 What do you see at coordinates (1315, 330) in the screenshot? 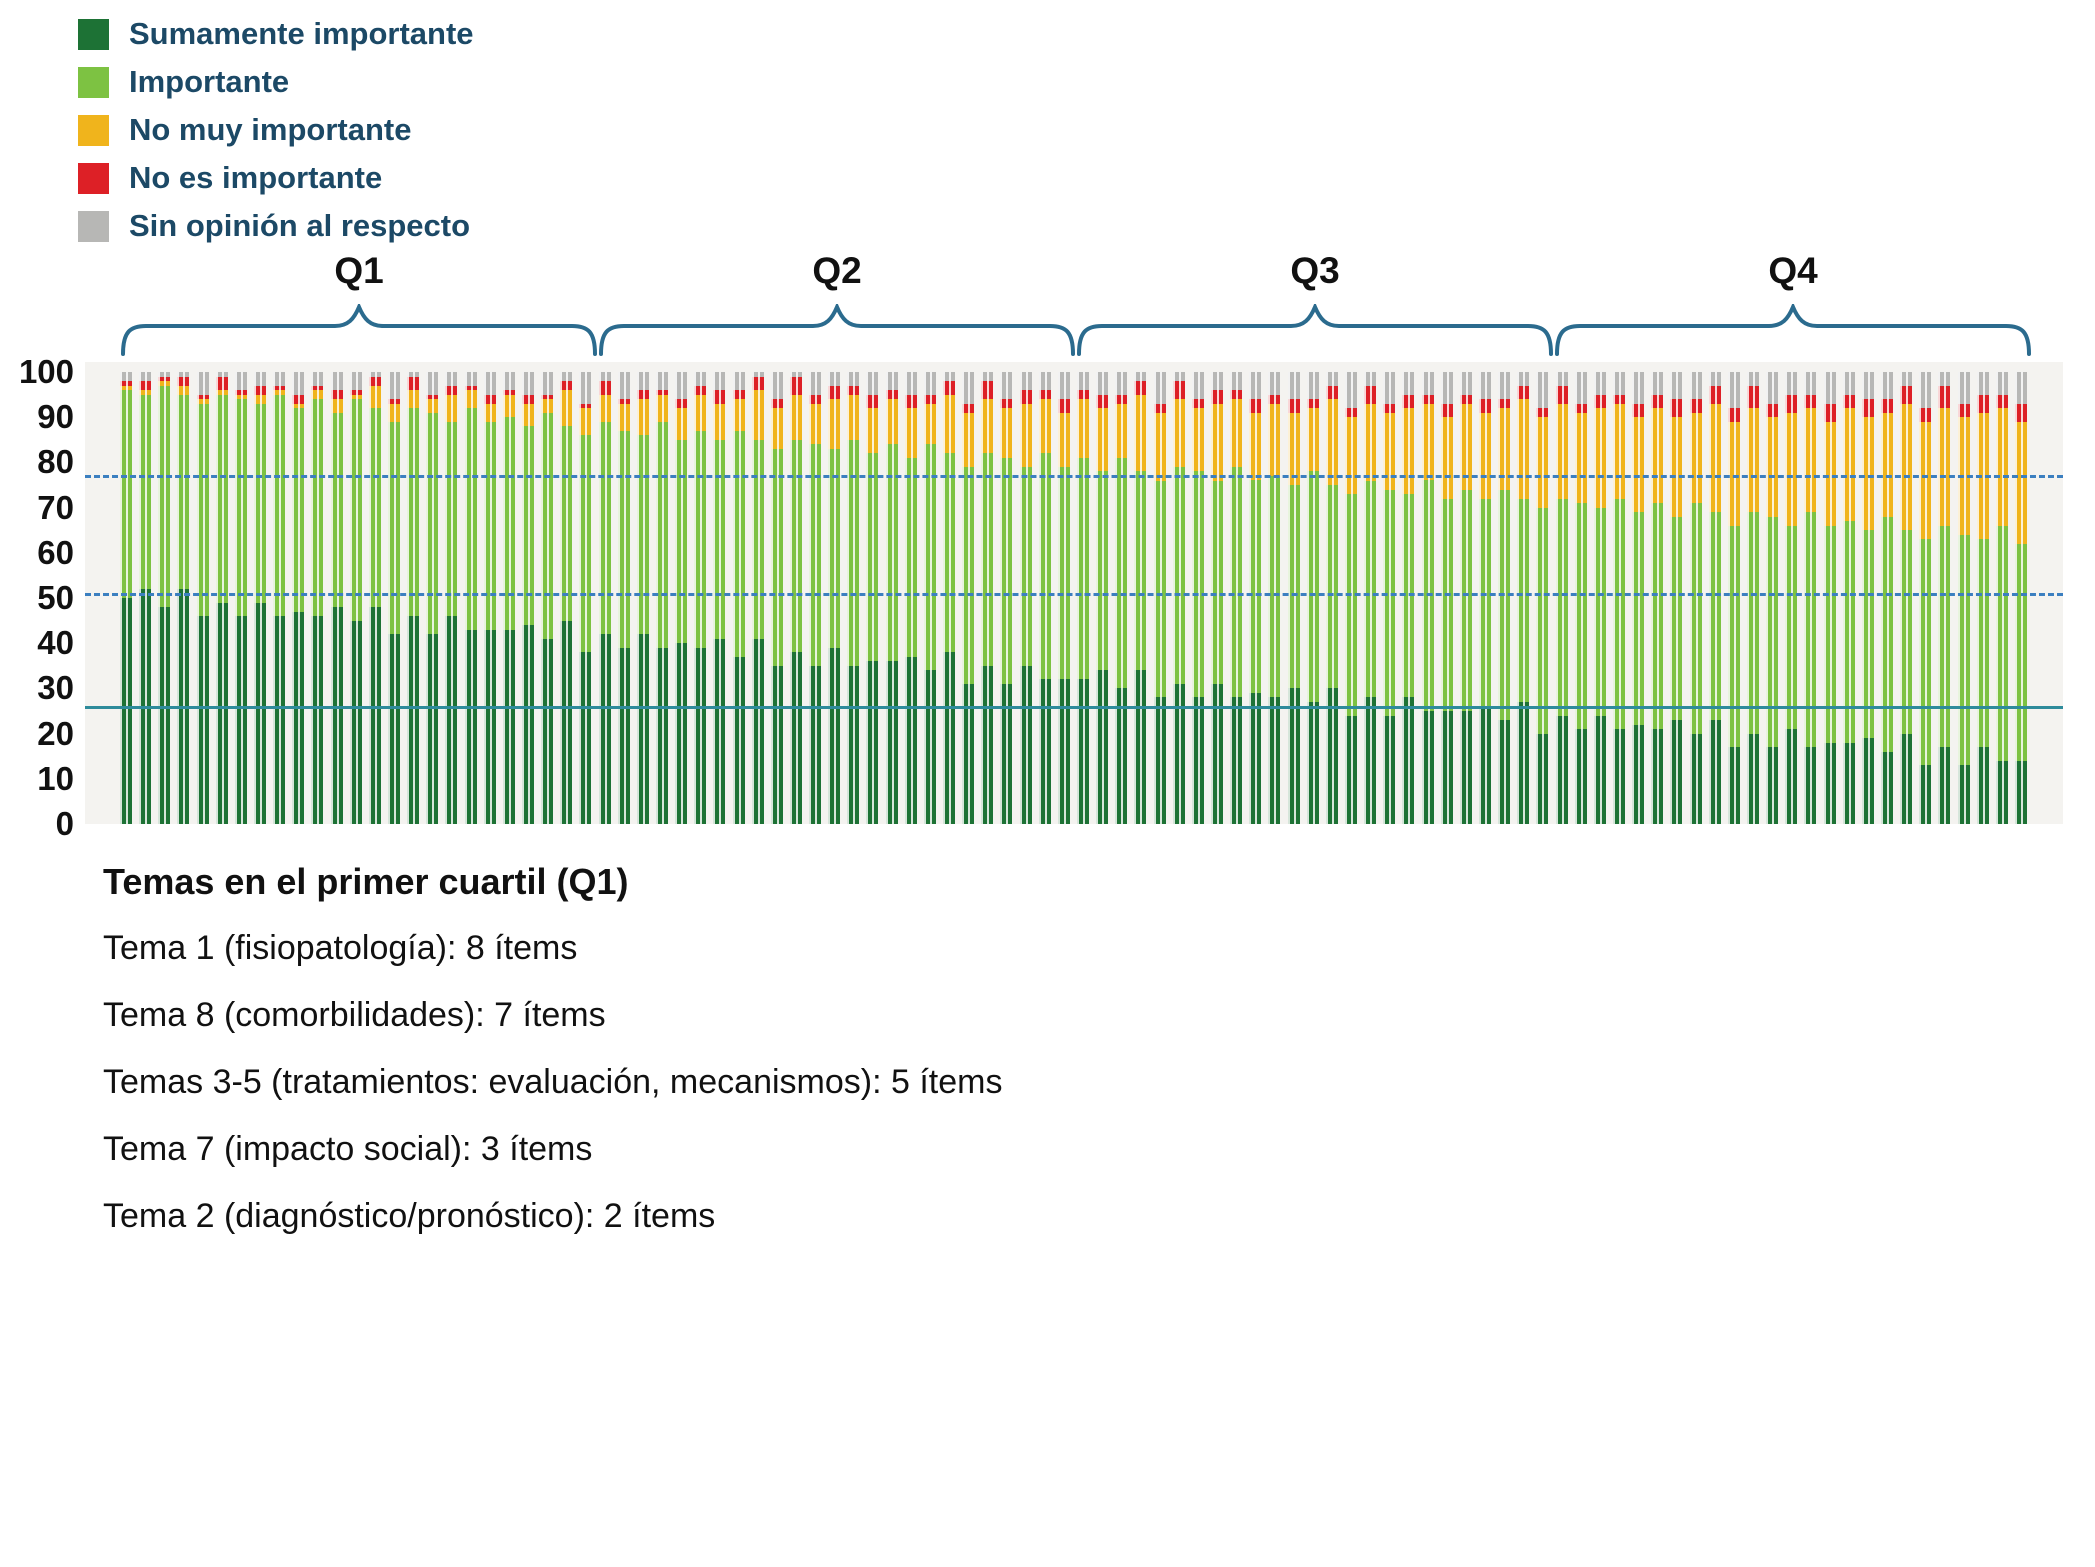
I see `quartile-brace-icon` at bounding box center [1315, 330].